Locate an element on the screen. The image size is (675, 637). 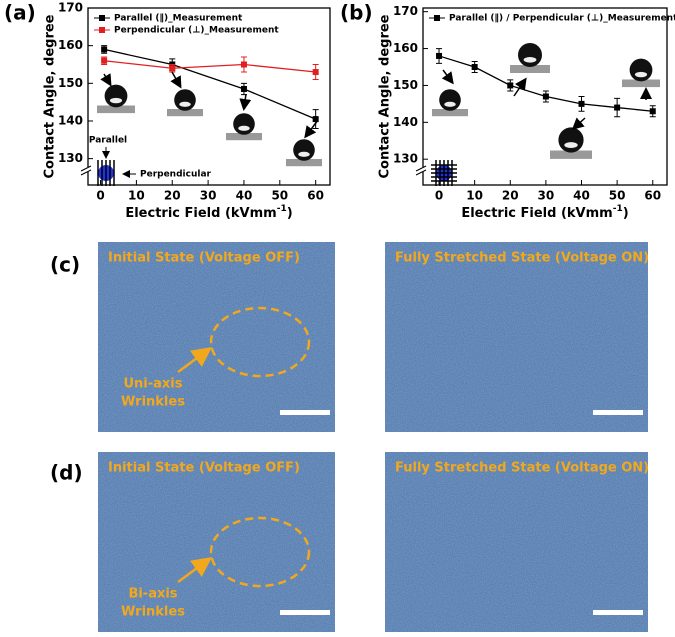
panel-label: (a) is located at coordinates (20, 13).